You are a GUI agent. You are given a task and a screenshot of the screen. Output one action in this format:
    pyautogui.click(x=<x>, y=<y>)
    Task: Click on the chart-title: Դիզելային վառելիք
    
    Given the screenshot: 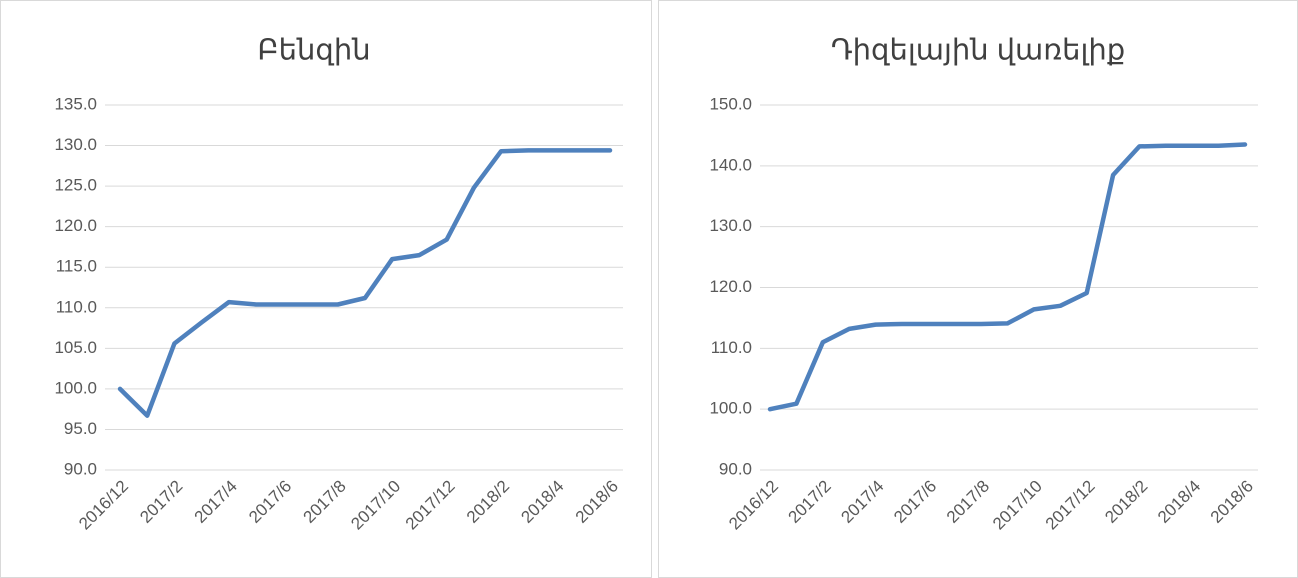 What is the action you would take?
    pyautogui.click(x=978, y=51)
    